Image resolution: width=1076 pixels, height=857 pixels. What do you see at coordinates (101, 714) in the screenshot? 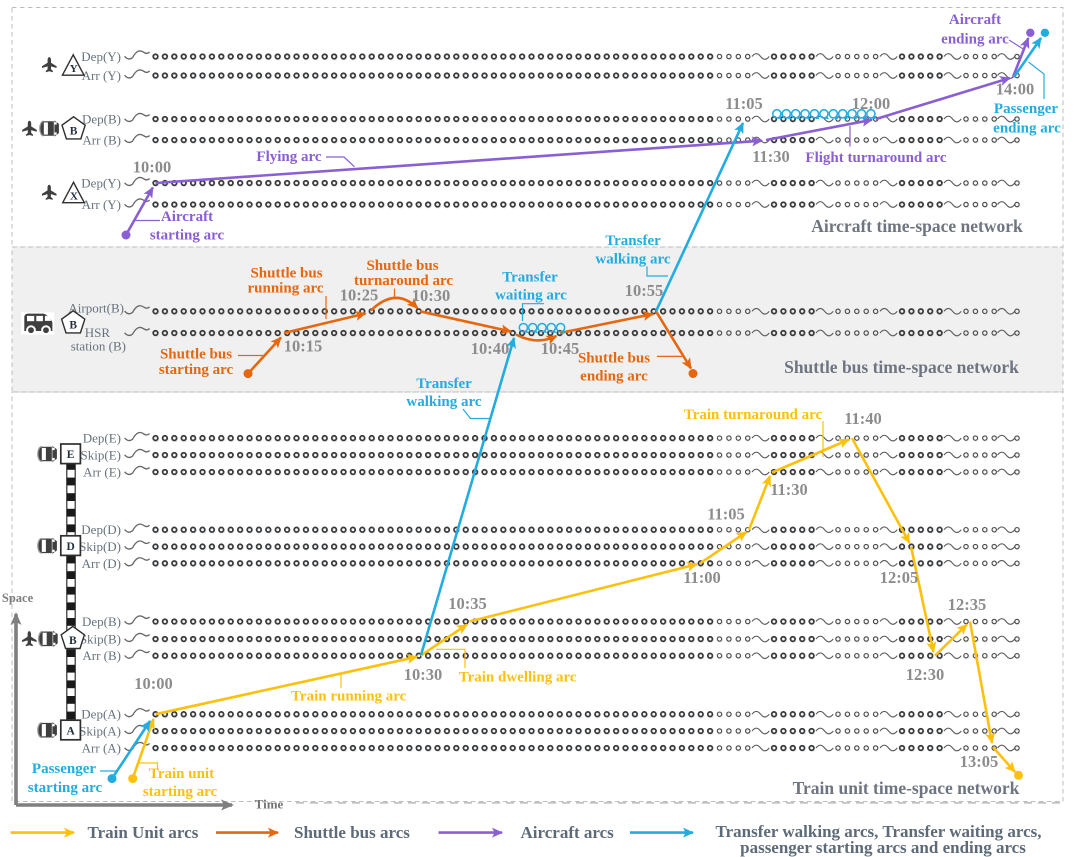
I see `svg-text: Dep(A)` at bounding box center [101, 714].